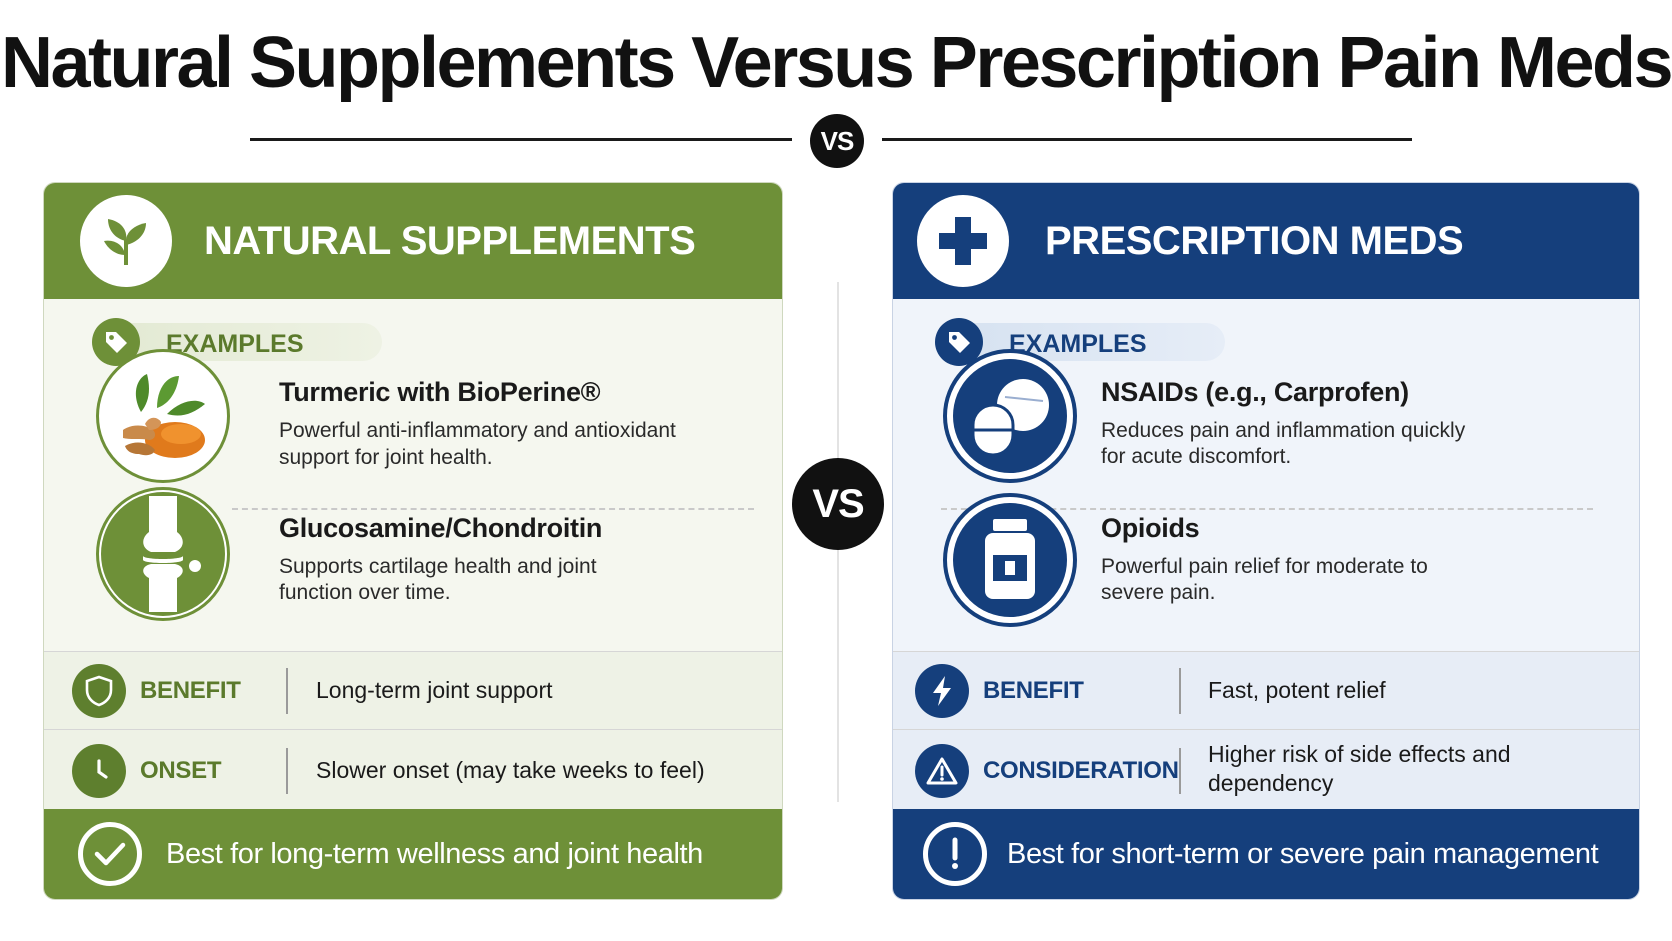 This screenshot has height=941, width=1672. I want to click on rx-benefit-value: Fast, potent relief, so click(1297, 690).